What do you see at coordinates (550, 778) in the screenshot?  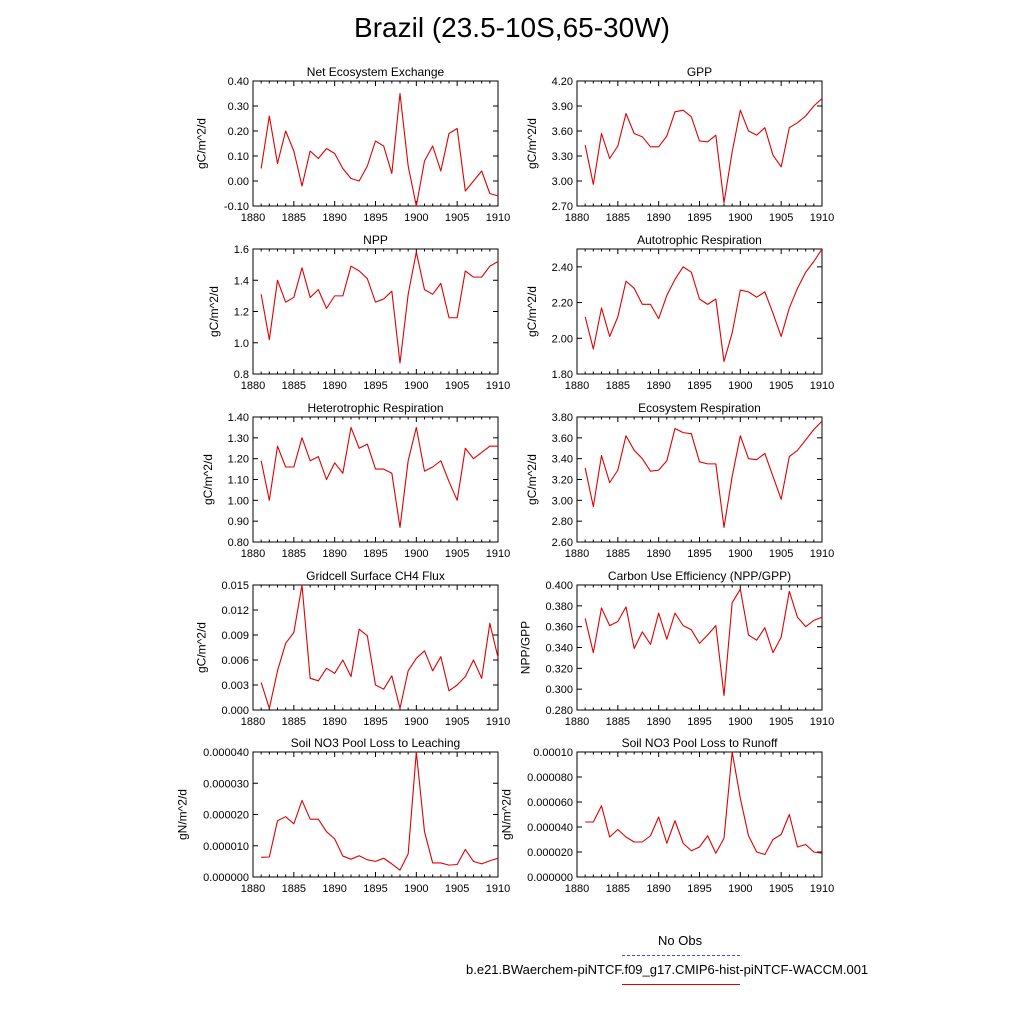 I see `y-tick-label: 0.000080` at bounding box center [550, 778].